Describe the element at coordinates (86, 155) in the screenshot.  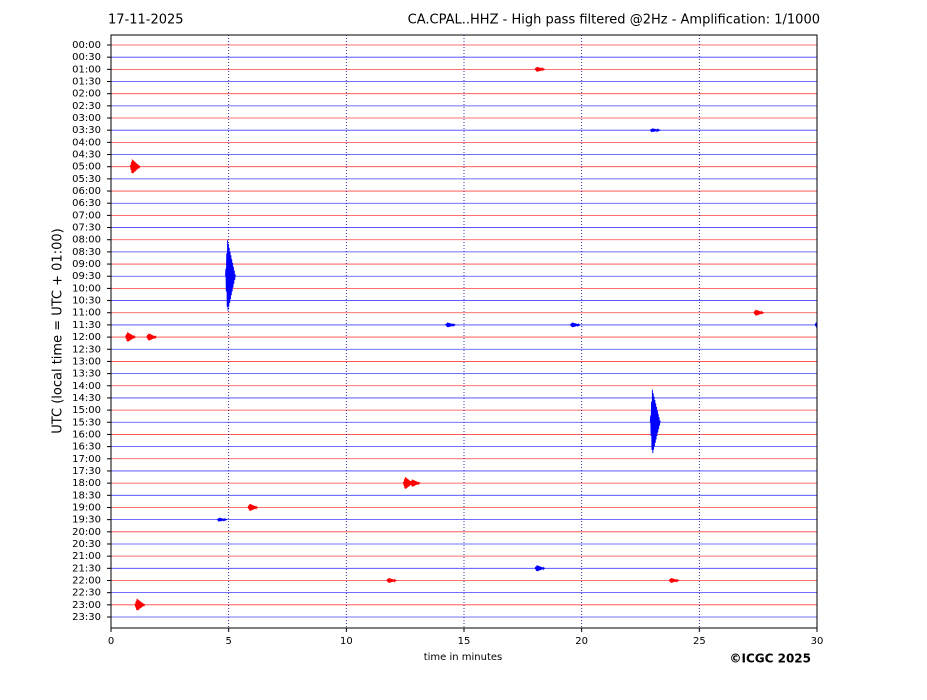
I see `y-tick-label: 04:30` at that location.